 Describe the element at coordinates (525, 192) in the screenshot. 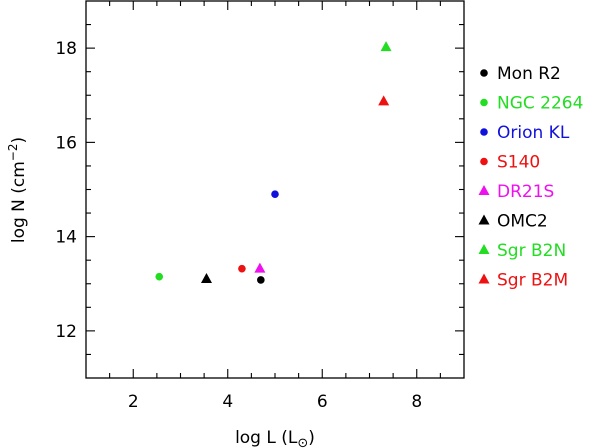

I see `legend-label-dr21s: DR21S` at that location.